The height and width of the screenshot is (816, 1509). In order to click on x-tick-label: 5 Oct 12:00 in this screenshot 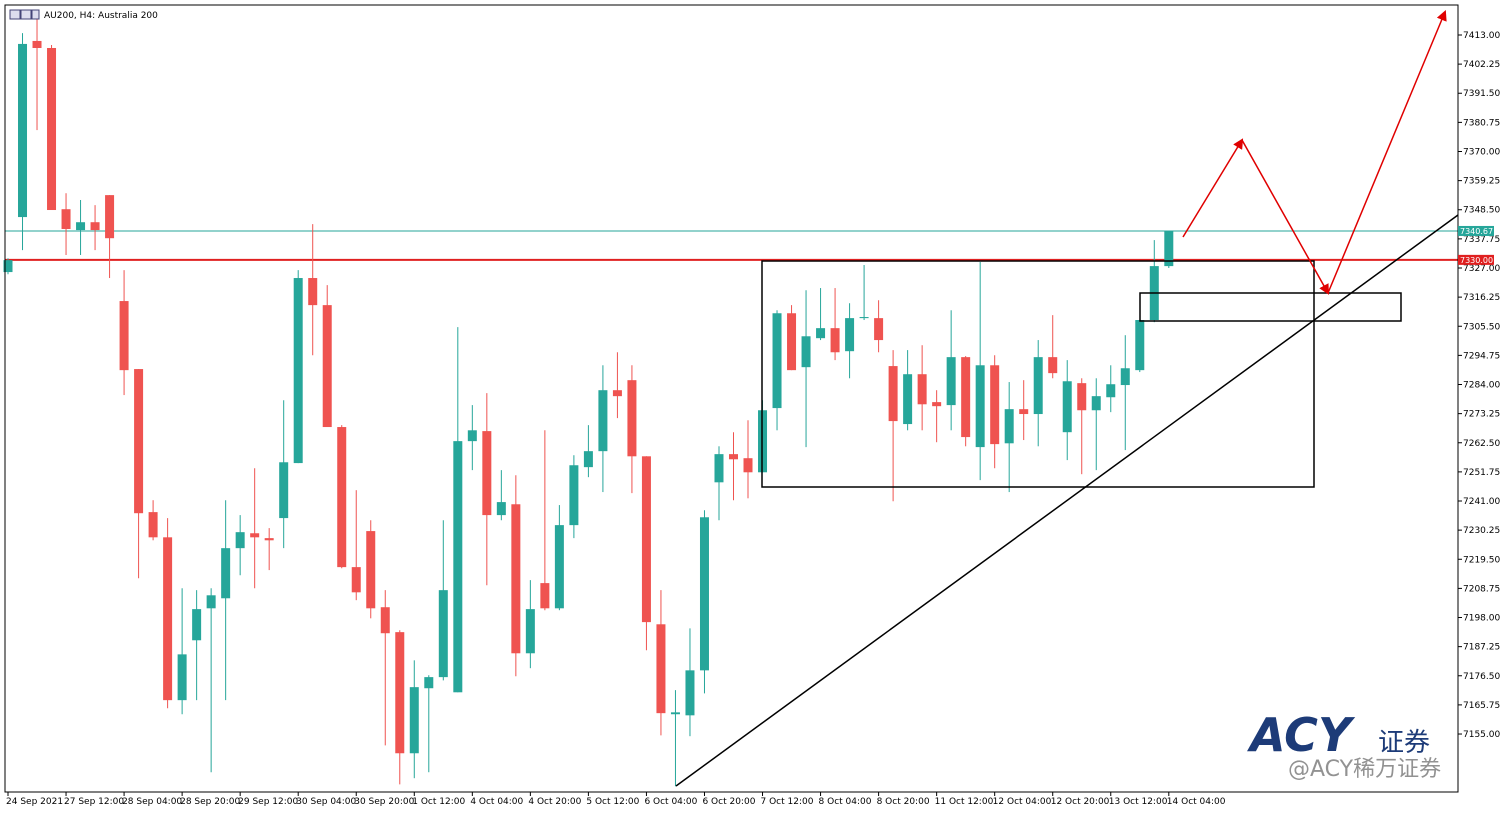, I will do `click(612, 802)`.